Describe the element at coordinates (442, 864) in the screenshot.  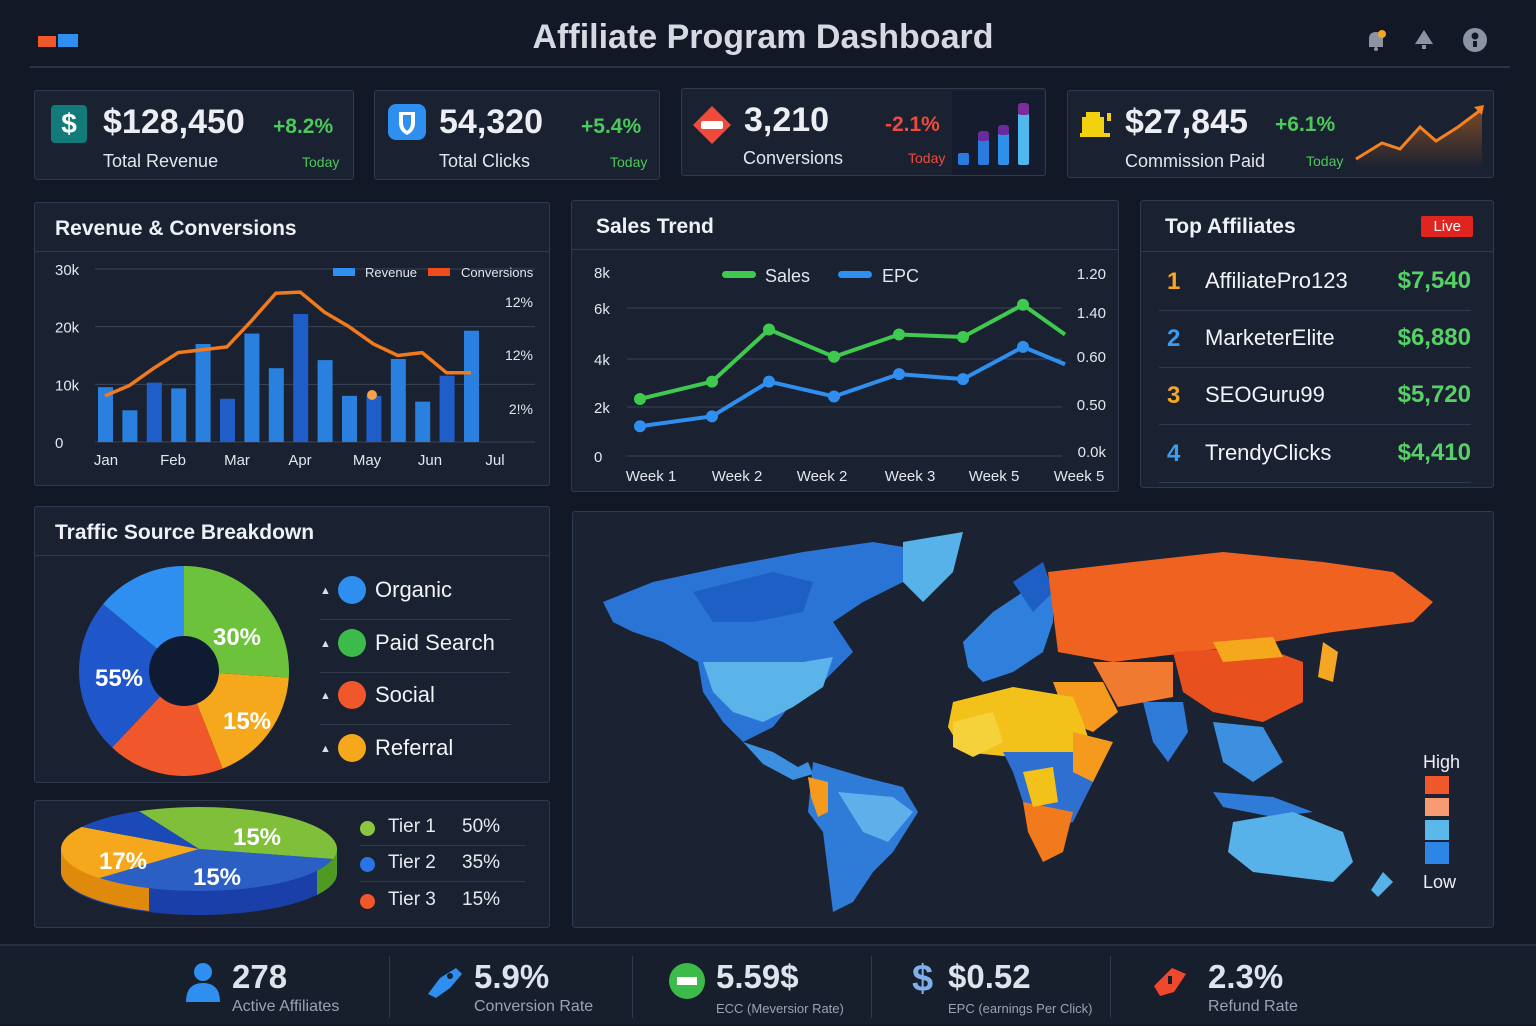
I see `tier-legend-item: Tier 2 35%` at that location.